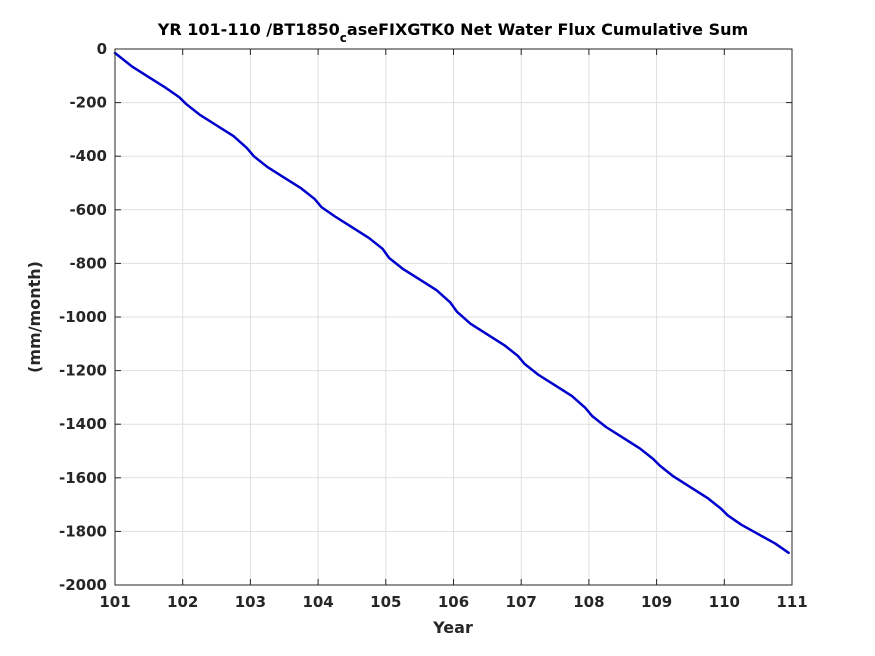  Describe the element at coordinates (83, 531) in the screenshot. I see `y-tick-label: -1800` at that location.